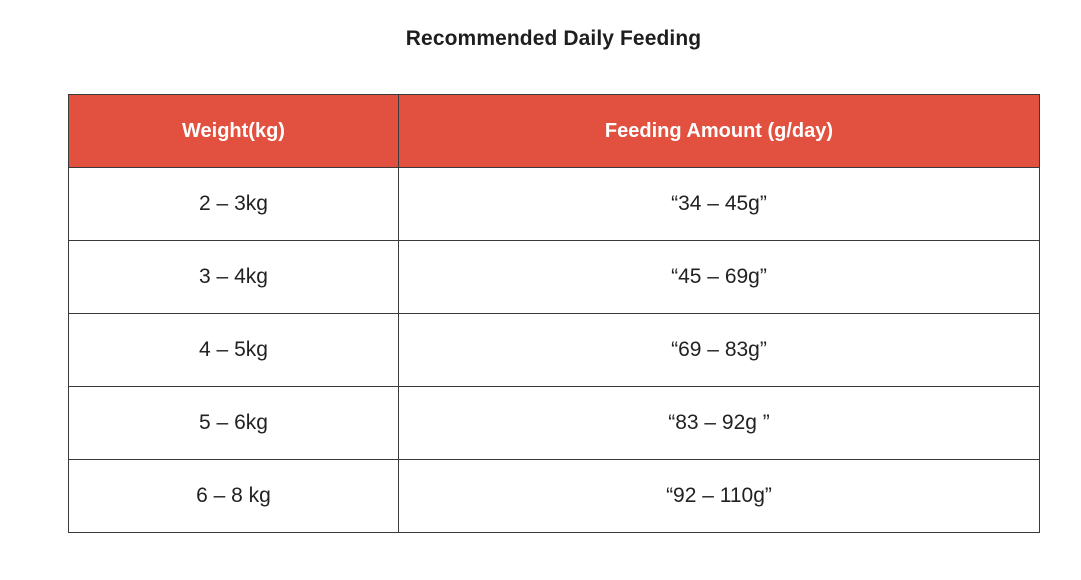 This screenshot has height=580, width=1081. Describe the element at coordinates (233, 496) in the screenshot. I see `weight-cell: 6 – 8 kg` at that location.